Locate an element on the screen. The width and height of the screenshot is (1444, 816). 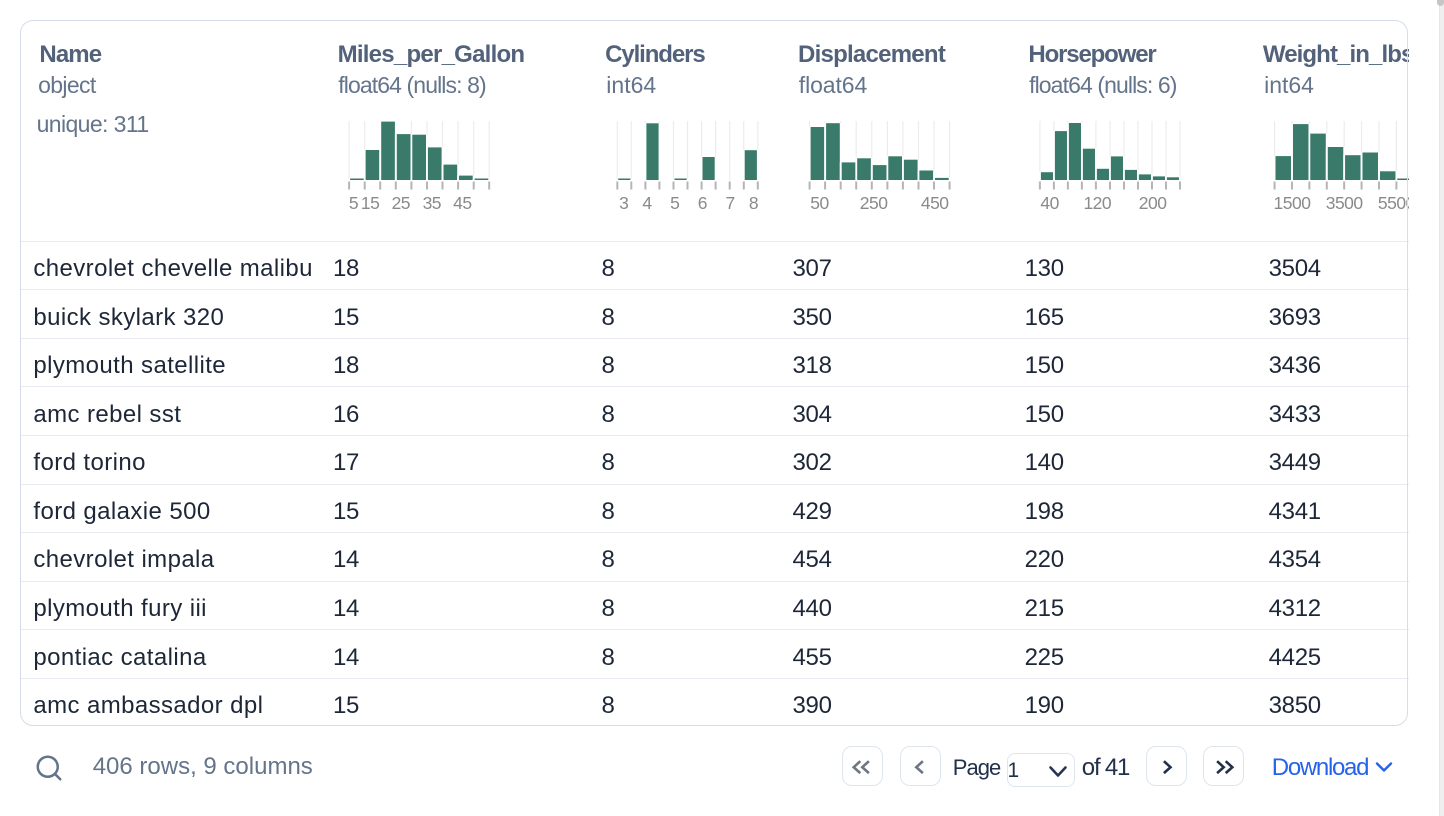
svg-text: 50 is located at coordinates (819, 203).